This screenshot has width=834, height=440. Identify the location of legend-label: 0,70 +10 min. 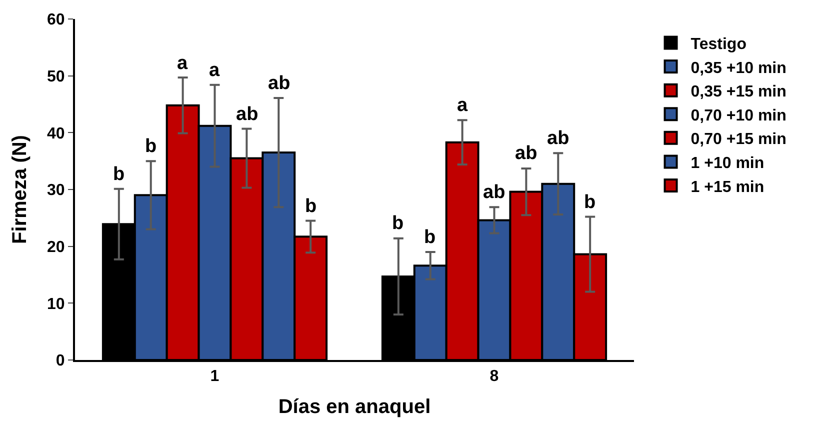
(738, 115).